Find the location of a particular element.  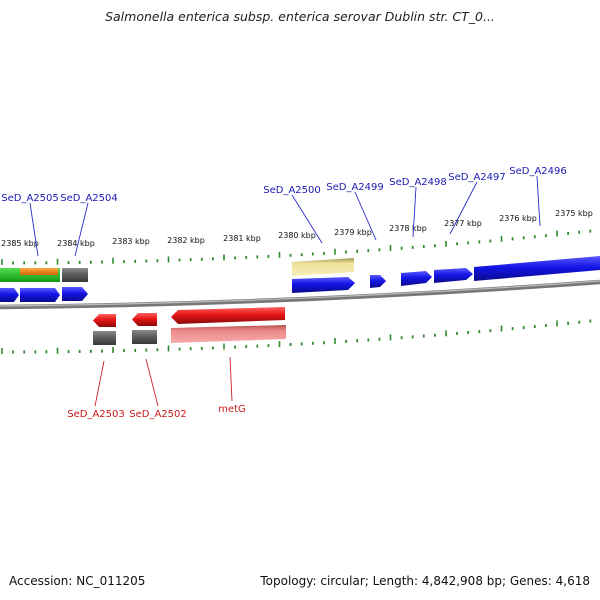

scale-tick-label: 2381 kbp is located at coordinates (242, 238).